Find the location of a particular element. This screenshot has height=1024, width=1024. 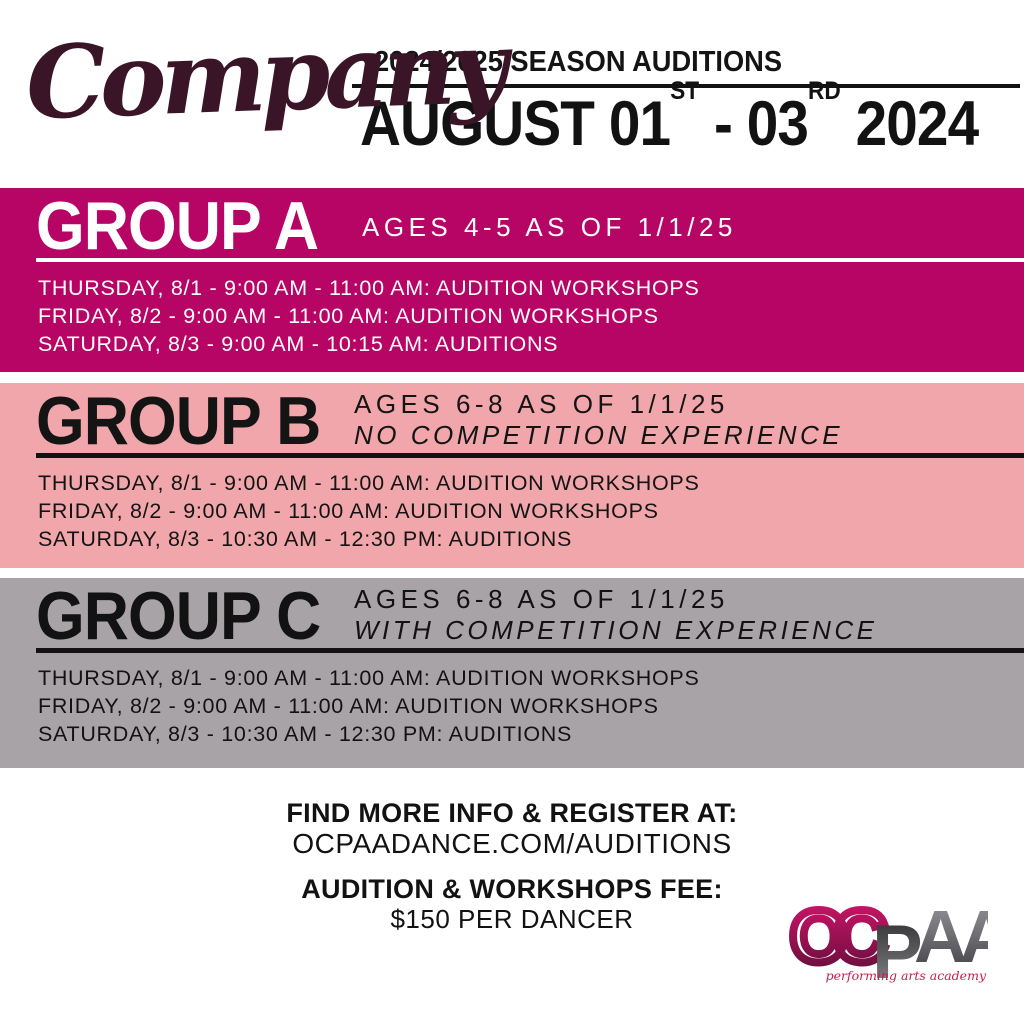

date-suffix: 2024 is located at coordinates (909, 124).